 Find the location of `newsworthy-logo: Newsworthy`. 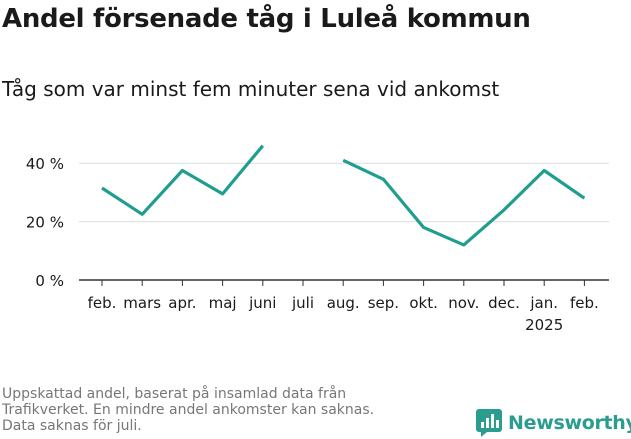

newsworthy-logo: Newsworthy is located at coordinates (553, 423).